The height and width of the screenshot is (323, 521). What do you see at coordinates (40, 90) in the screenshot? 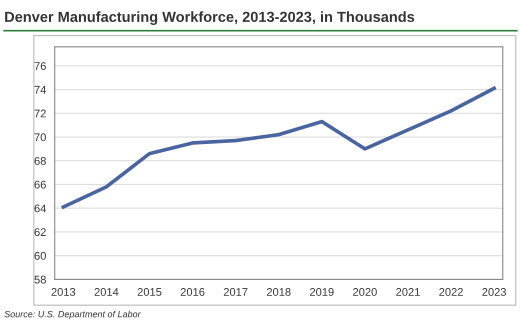
I see `y-tick-label: 74` at bounding box center [40, 90].